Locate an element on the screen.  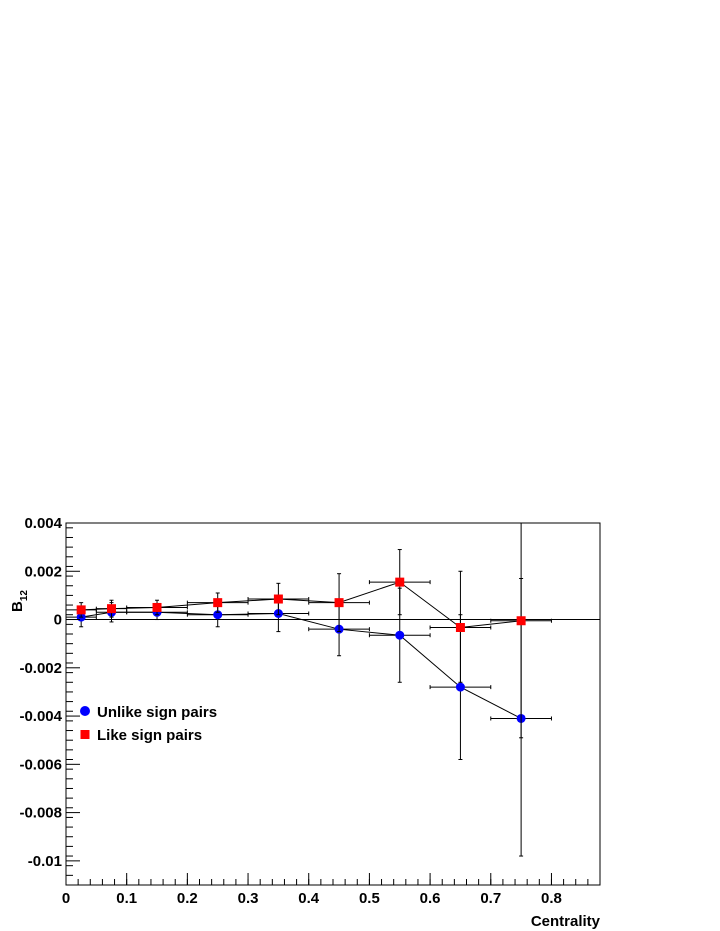
y-tick-label: -0.002 is located at coordinates (40, 668).